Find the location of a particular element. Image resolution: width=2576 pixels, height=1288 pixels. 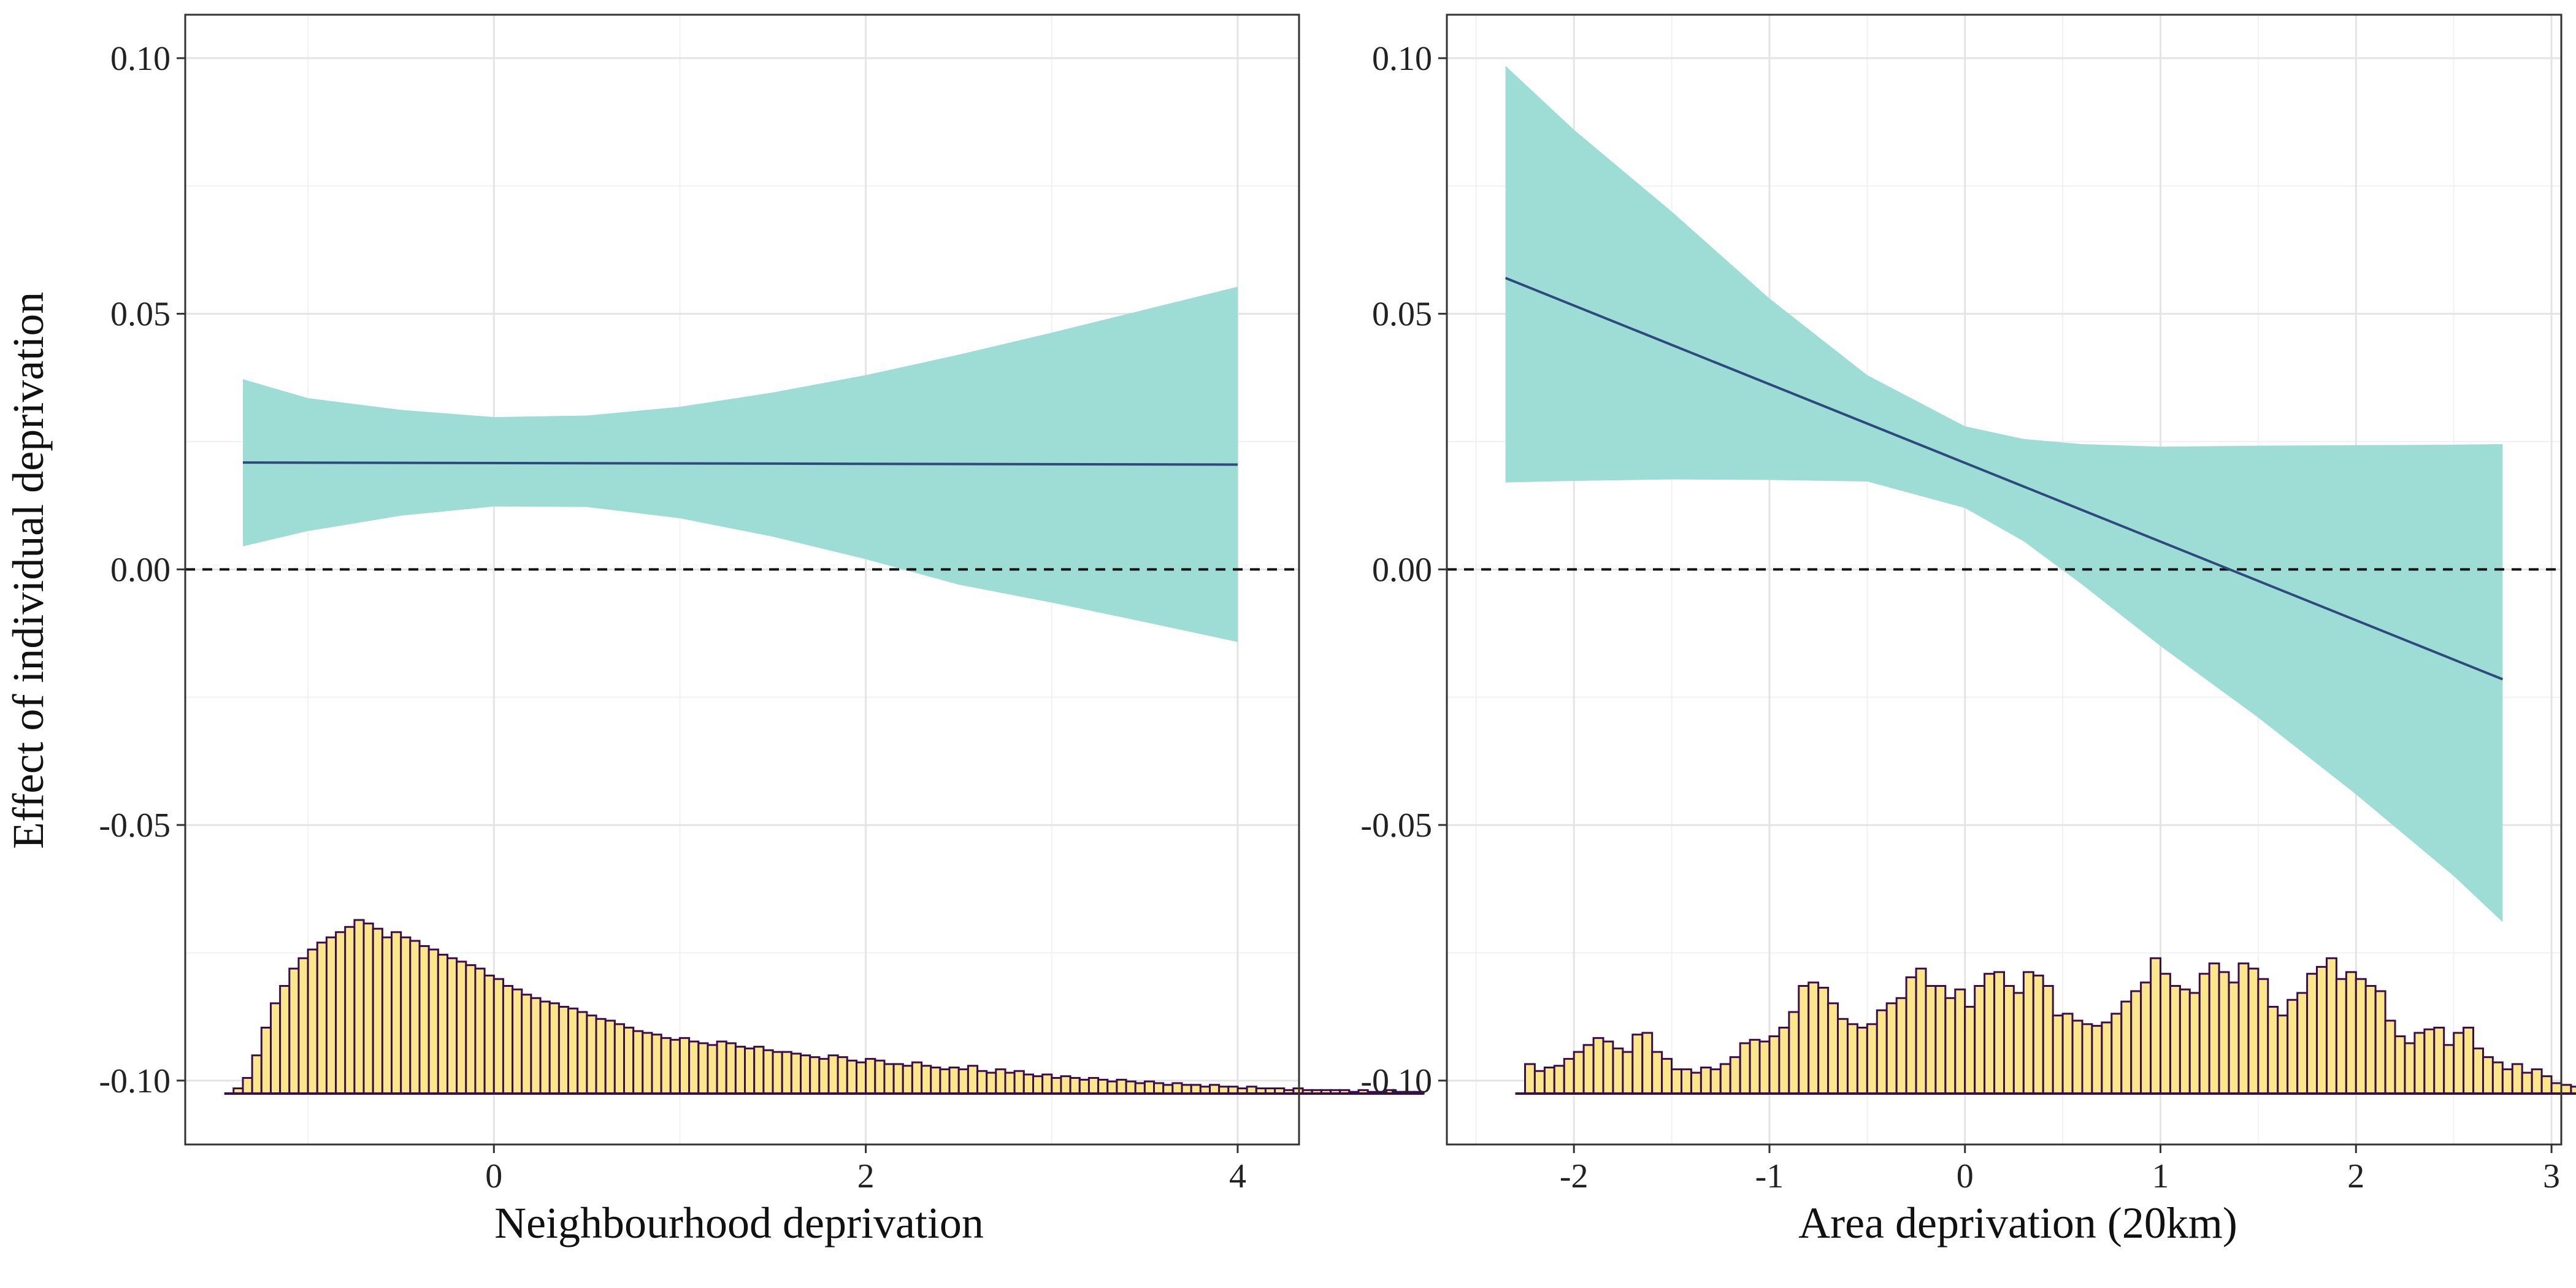

panel-left-histogram is located at coordinates (824, 1007).